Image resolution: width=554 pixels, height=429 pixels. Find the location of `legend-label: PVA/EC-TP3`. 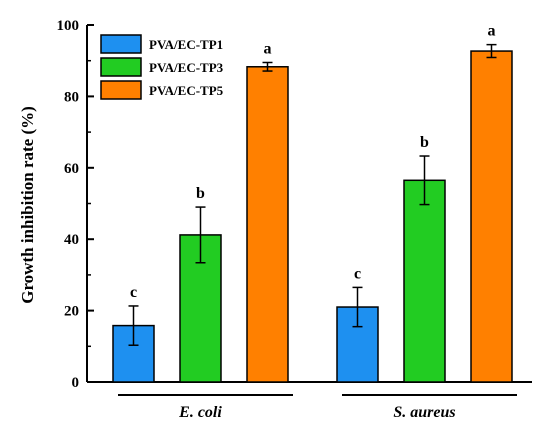

legend-label: PVA/EC-TP3 is located at coordinates (186, 67).